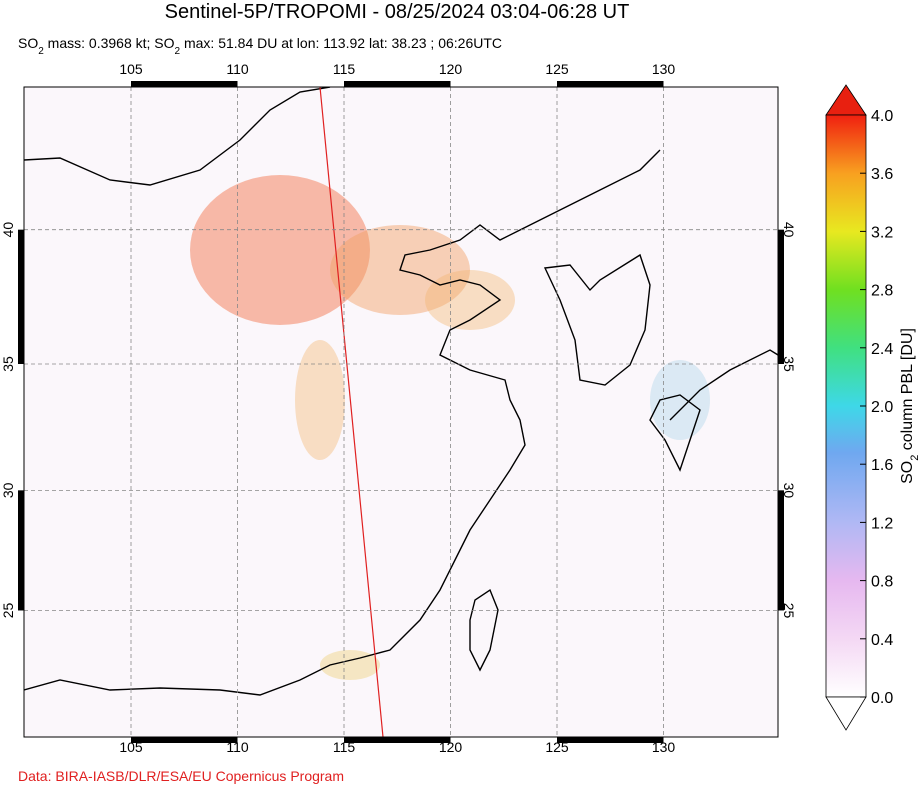 The image size is (923, 786). Describe the element at coordinates (451, 69) in the screenshot. I see `lon-label-top: 120` at that location.